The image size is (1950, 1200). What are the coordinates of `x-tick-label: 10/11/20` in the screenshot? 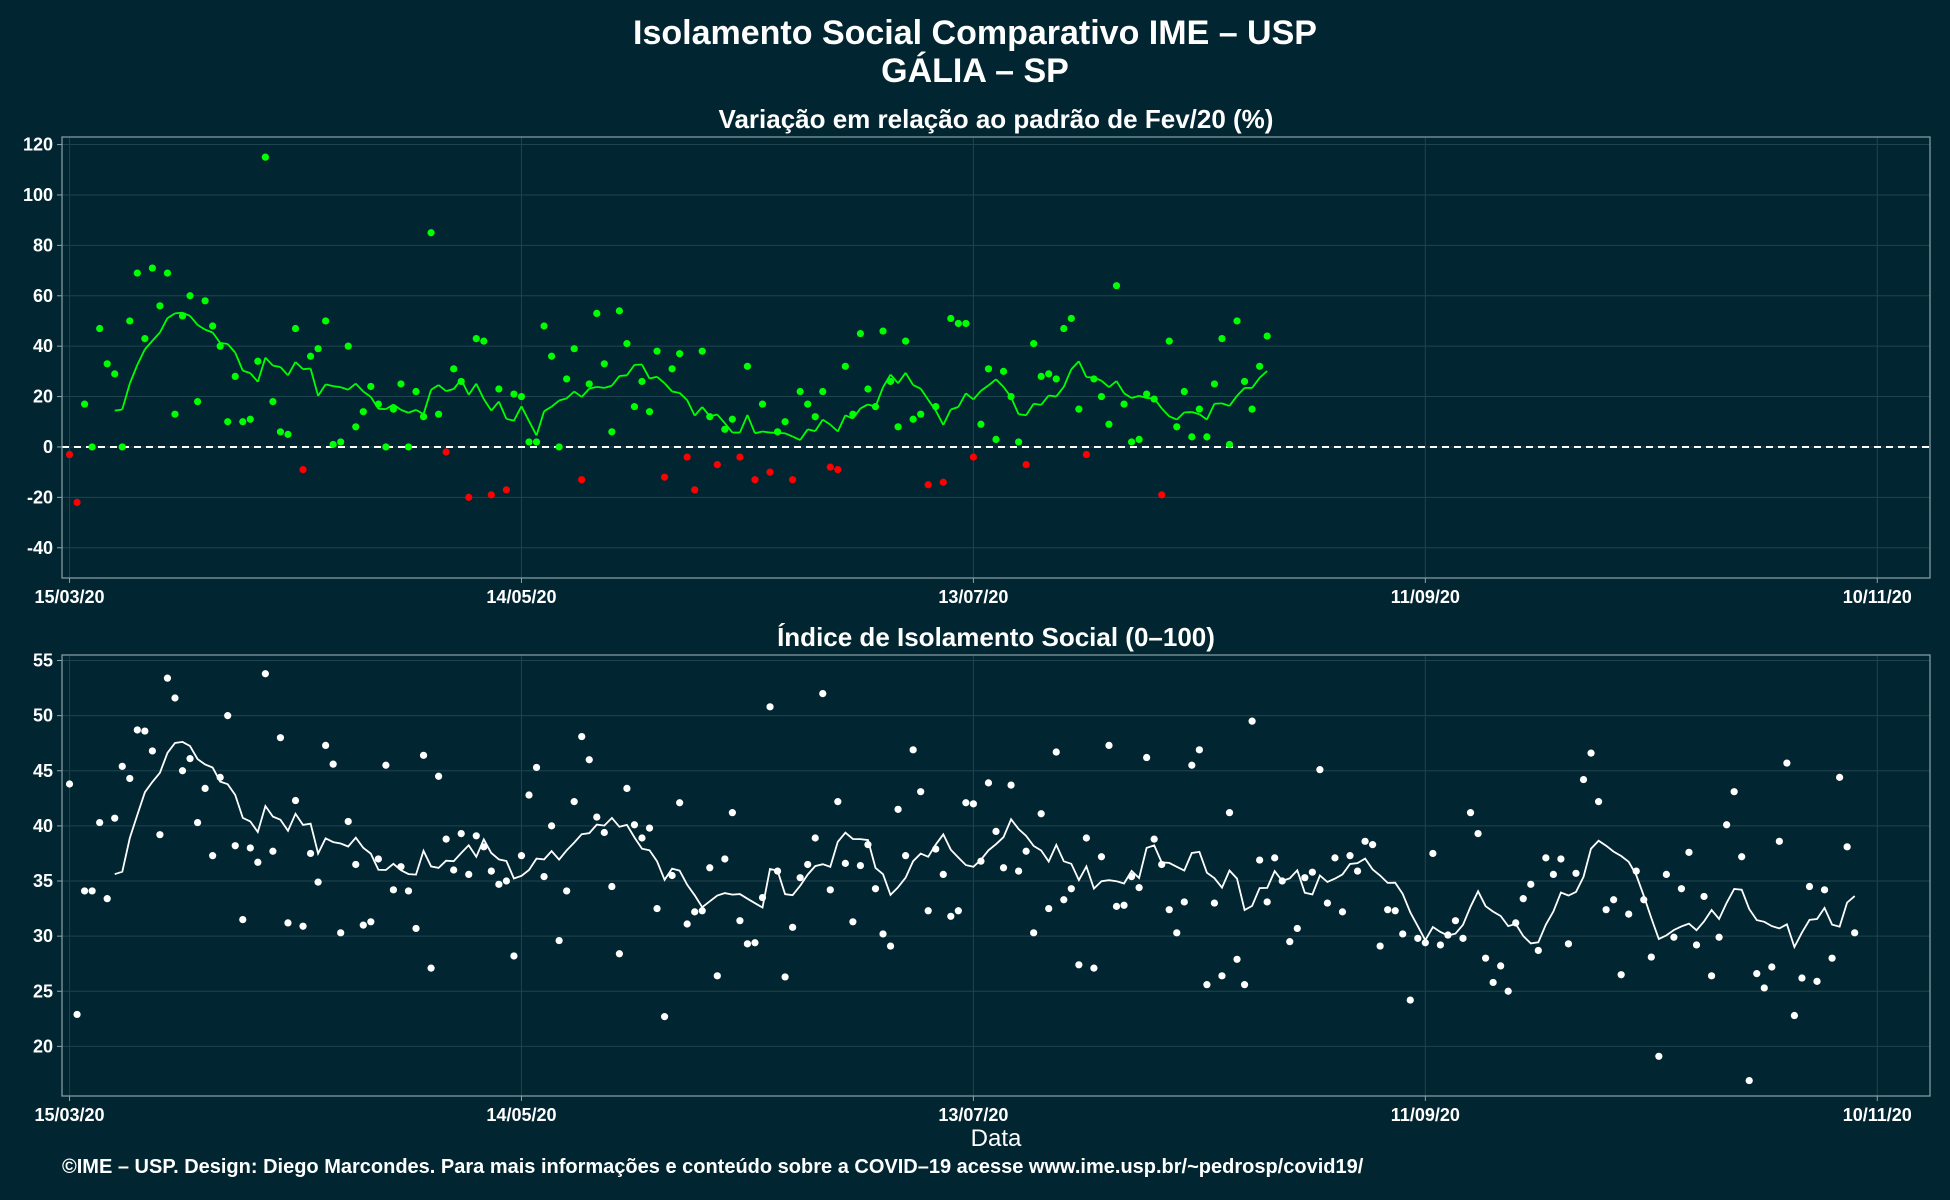 It's located at (1877, 1115).